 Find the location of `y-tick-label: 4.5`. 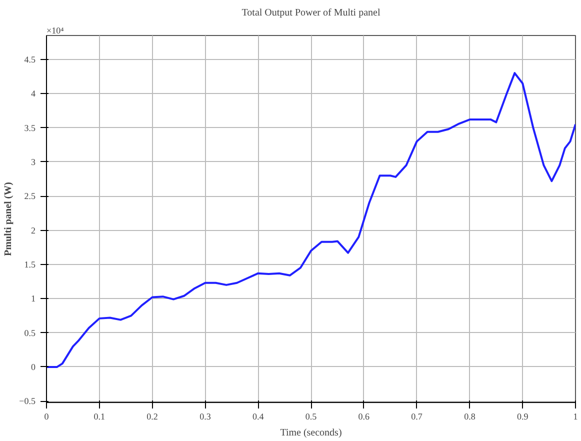

y-tick-label: 4.5 is located at coordinates (30, 59).